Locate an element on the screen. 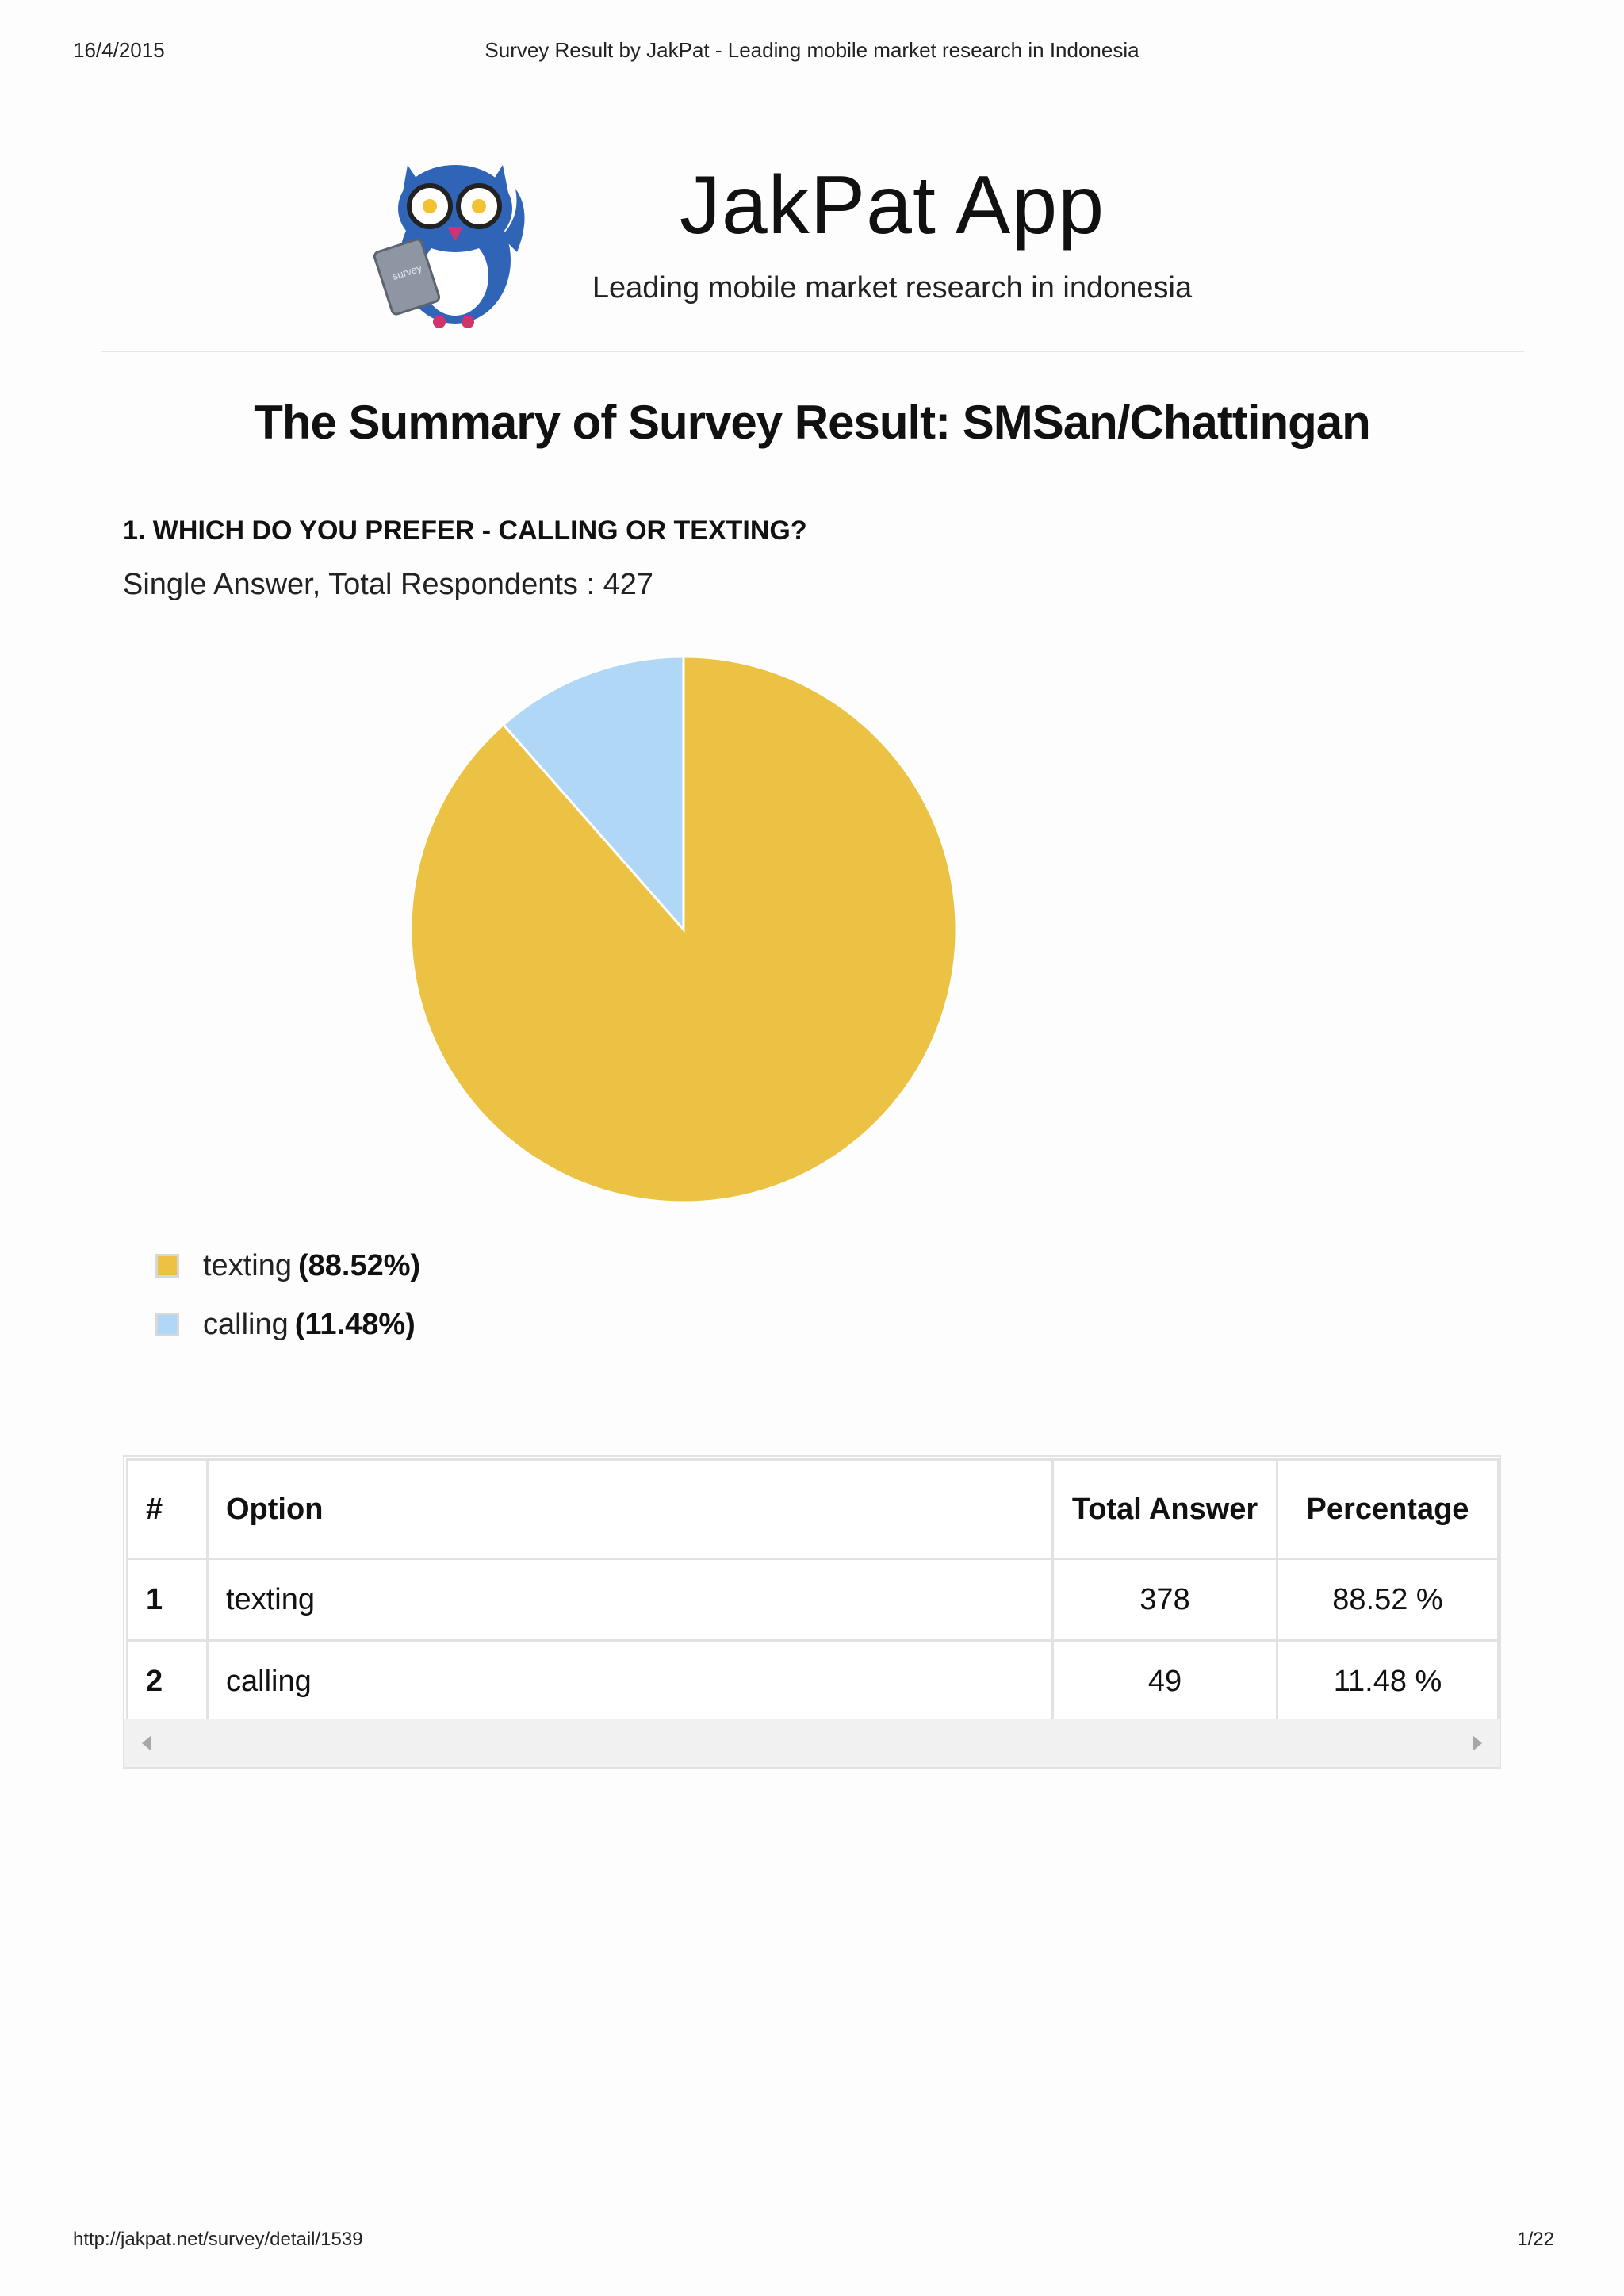  owl-pupil-left is located at coordinates (430, 206).